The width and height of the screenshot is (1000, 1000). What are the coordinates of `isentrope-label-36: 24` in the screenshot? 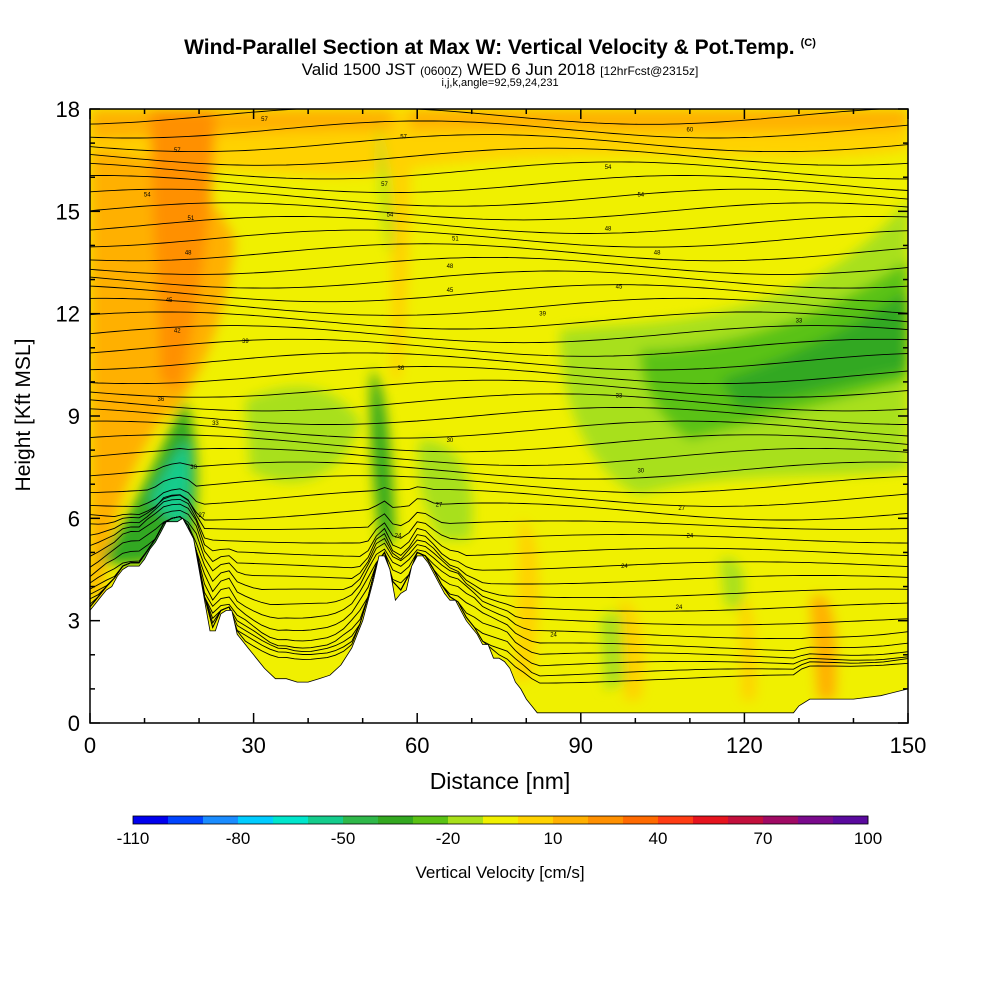 It's located at (553, 635).